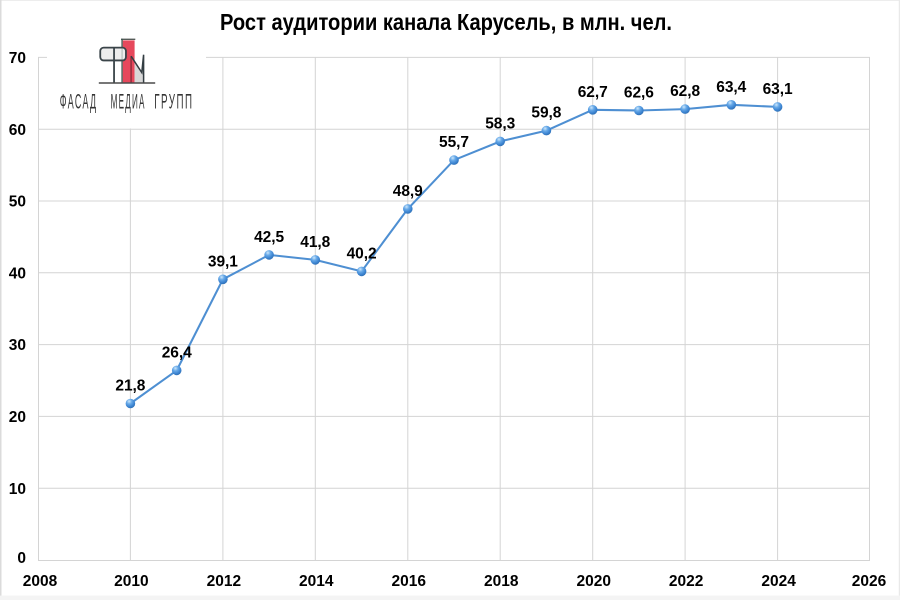 Image resolution: width=900 pixels, height=600 pixels. What do you see at coordinates (686, 581) in the screenshot?
I see `svg-text: 2022` at bounding box center [686, 581].